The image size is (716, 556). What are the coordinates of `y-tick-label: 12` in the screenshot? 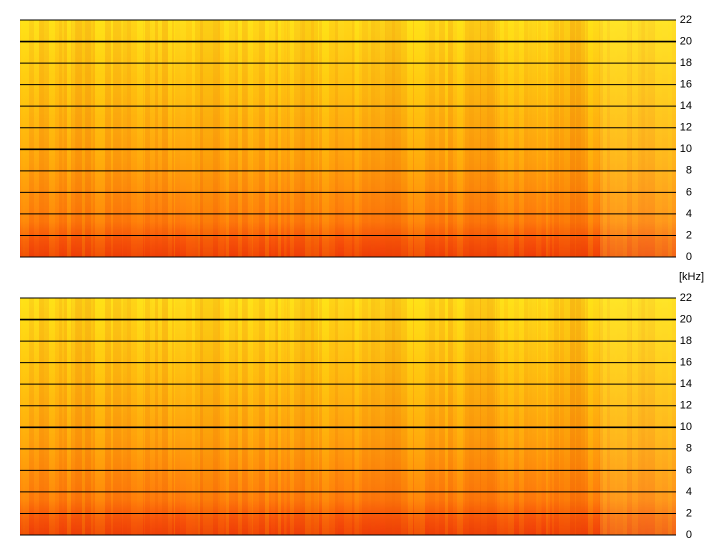 It's located at (686, 128).